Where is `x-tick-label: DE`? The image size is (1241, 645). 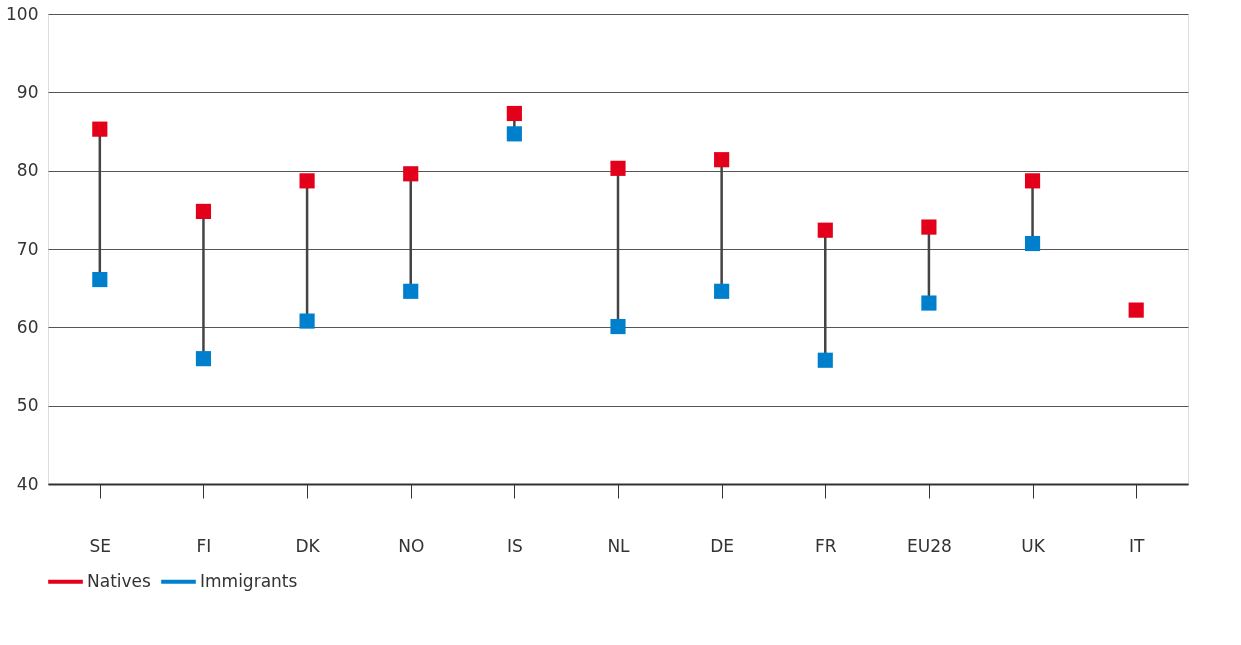 x-tick-label: DE is located at coordinates (722, 545).